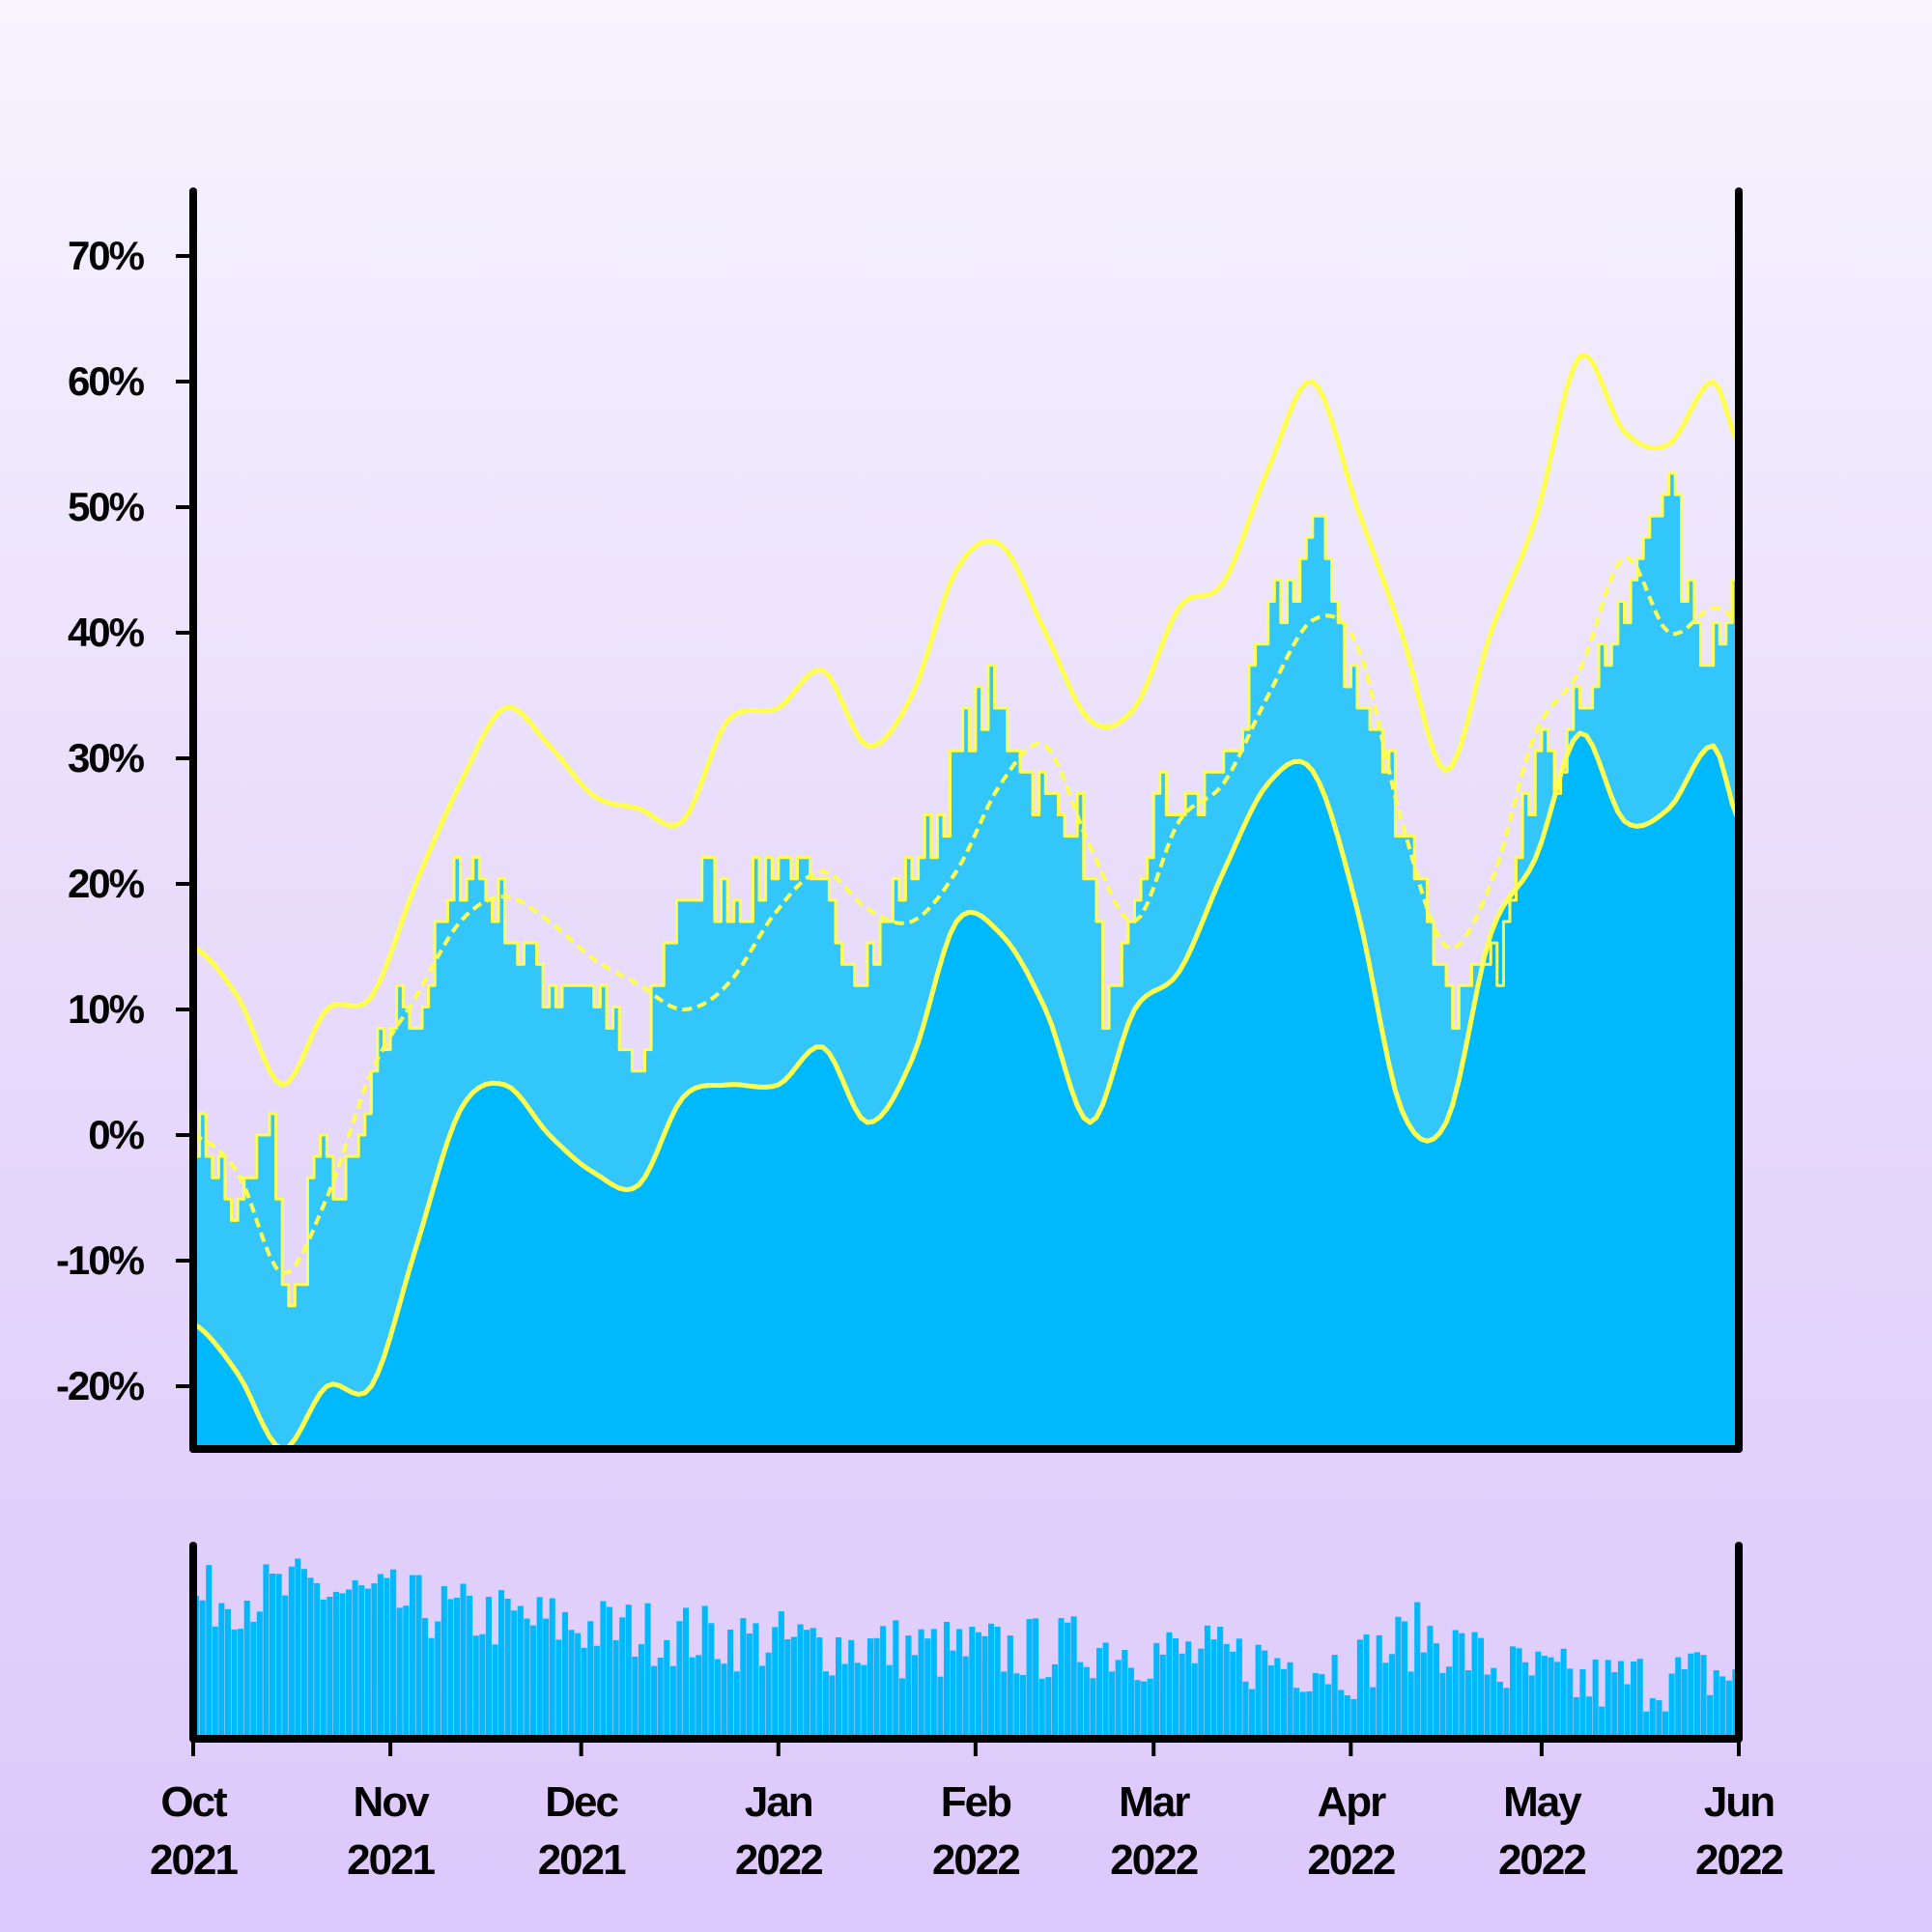  I want to click on y-tick-label: -10%, so click(100, 1260).